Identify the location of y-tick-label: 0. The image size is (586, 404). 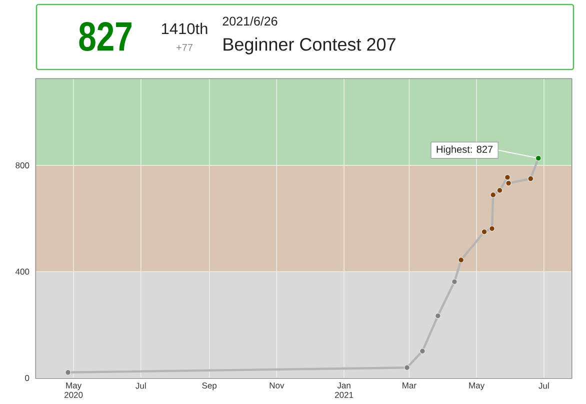
(27, 377).